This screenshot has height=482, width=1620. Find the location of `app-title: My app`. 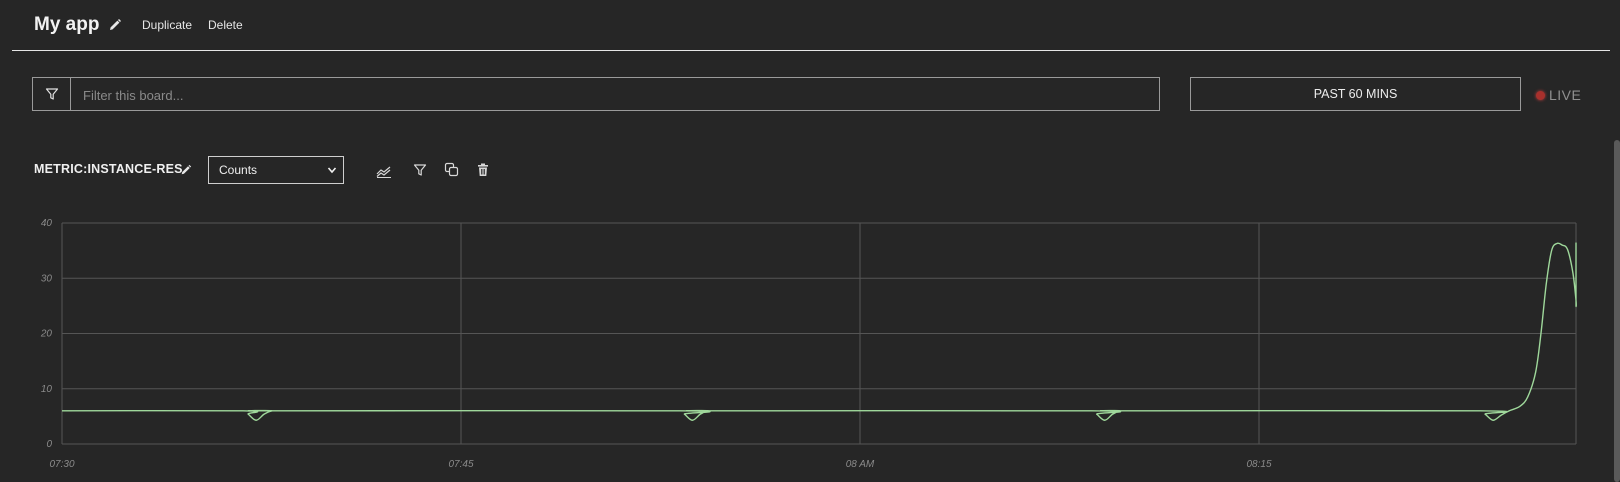

app-title: My app is located at coordinates (67, 24).